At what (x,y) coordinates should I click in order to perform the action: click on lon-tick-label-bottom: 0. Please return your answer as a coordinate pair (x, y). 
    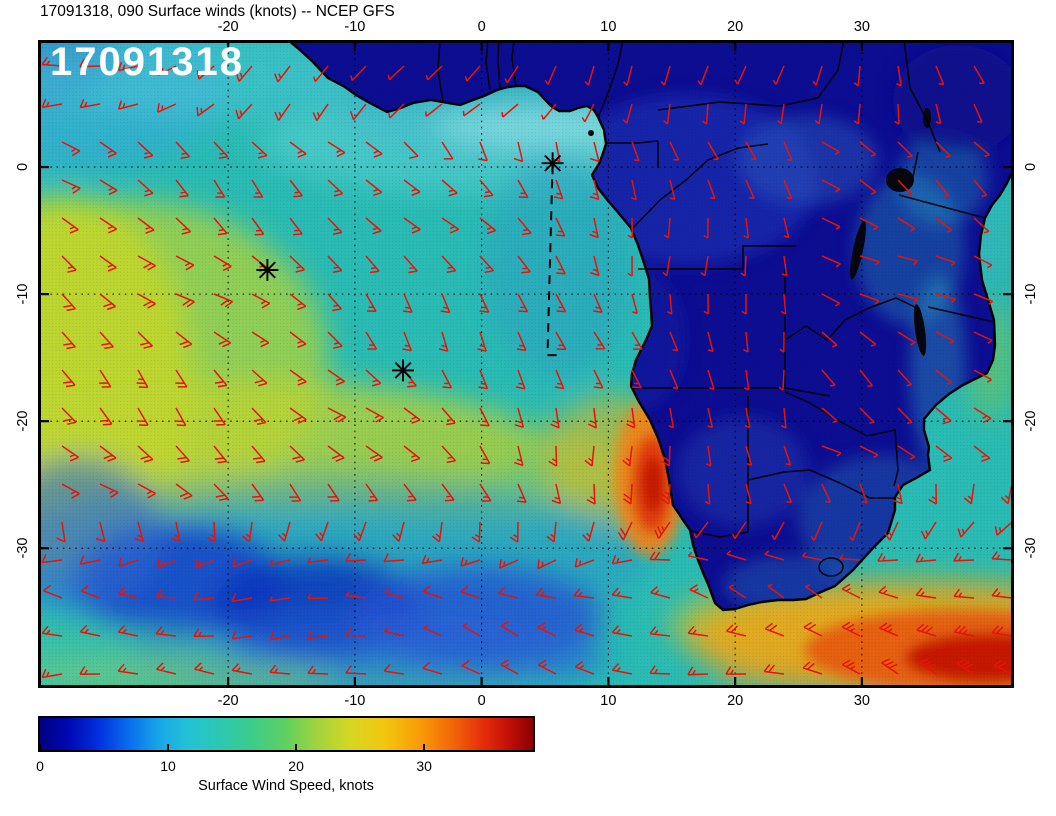
    Looking at the image, I should click on (481, 701).